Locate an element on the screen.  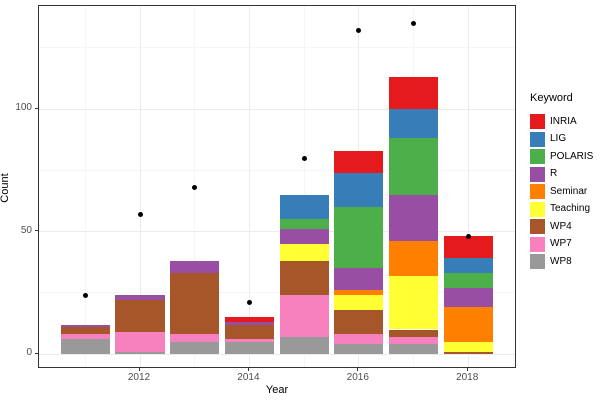
bar-segment-r-2015 is located at coordinates (304, 236).